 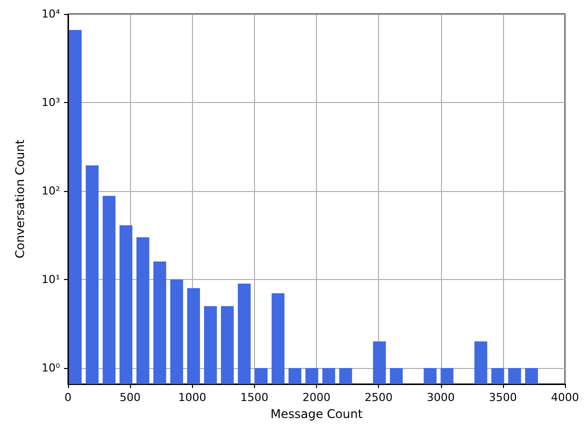 I want to click on x-tick-label: 4000, so click(x=565, y=397).